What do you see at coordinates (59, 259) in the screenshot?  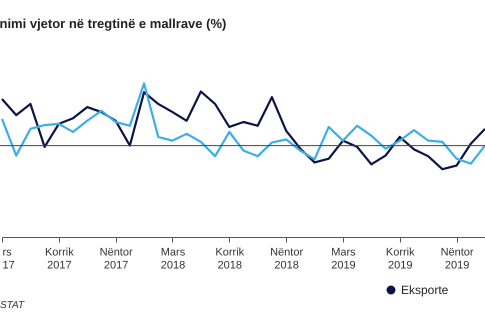 I see `x-tick-label: Korrik 2017` at bounding box center [59, 259].